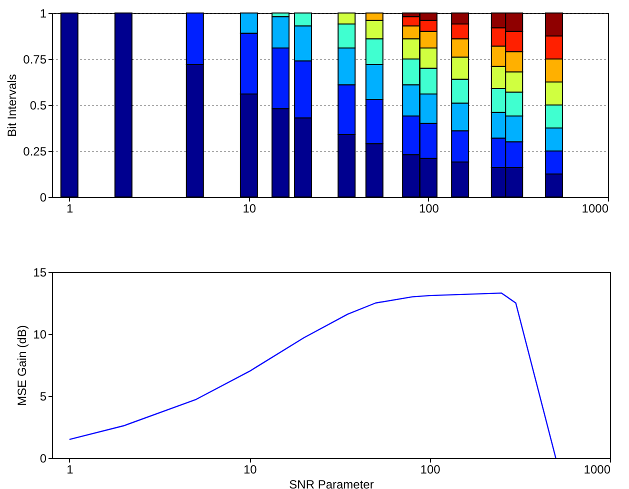 Image resolution: width=629 pixels, height=489 pixels. Describe the element at coordinates (40, 335) in the screenshot. I see `y-tick-label: 10` at that location.